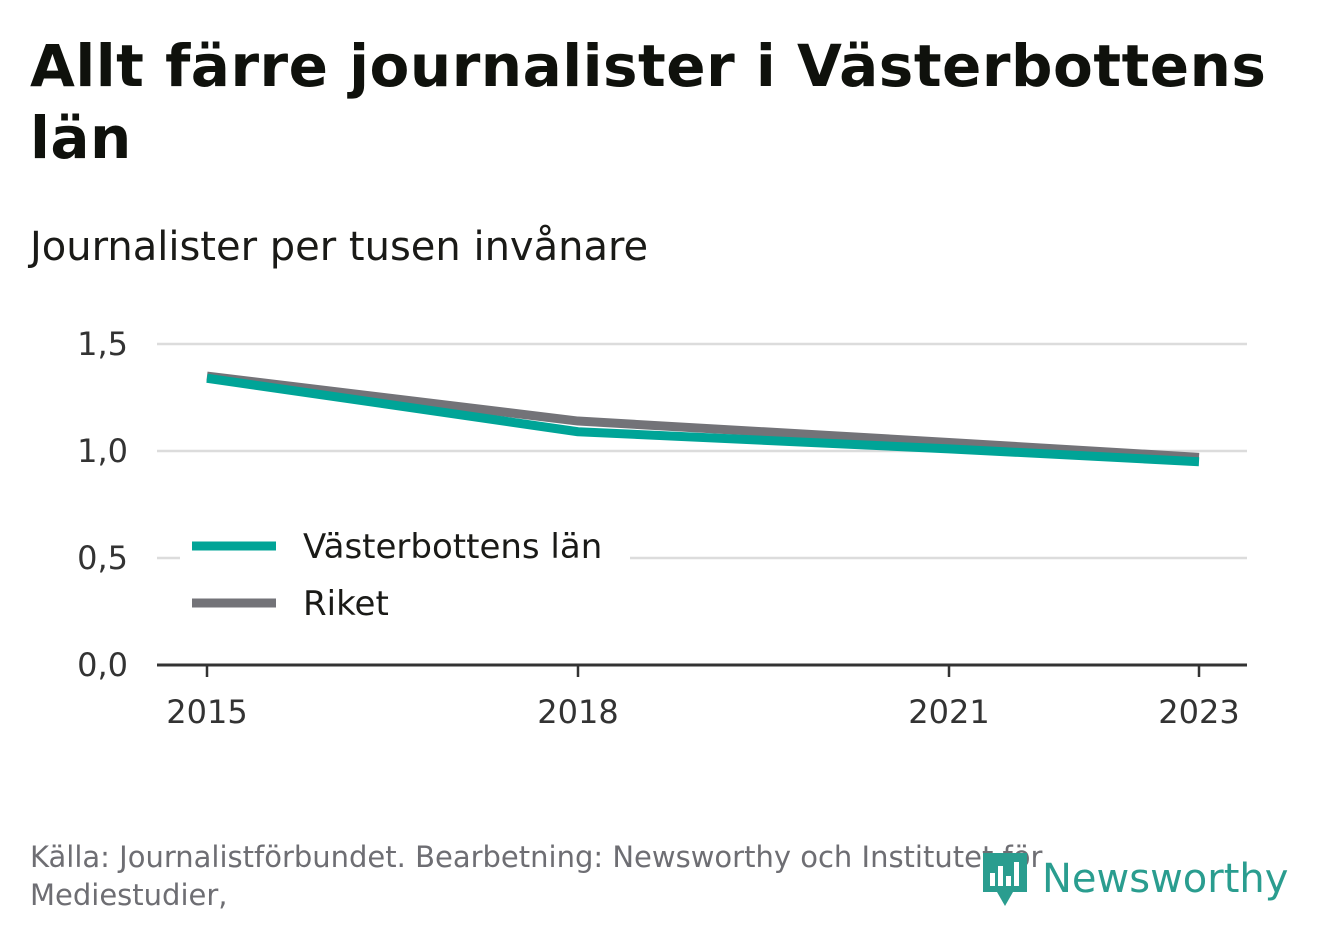 The image size is (1322, 939). I want to click on chart-subtitle: Journalister per tusen invånare, so click(339, 247).